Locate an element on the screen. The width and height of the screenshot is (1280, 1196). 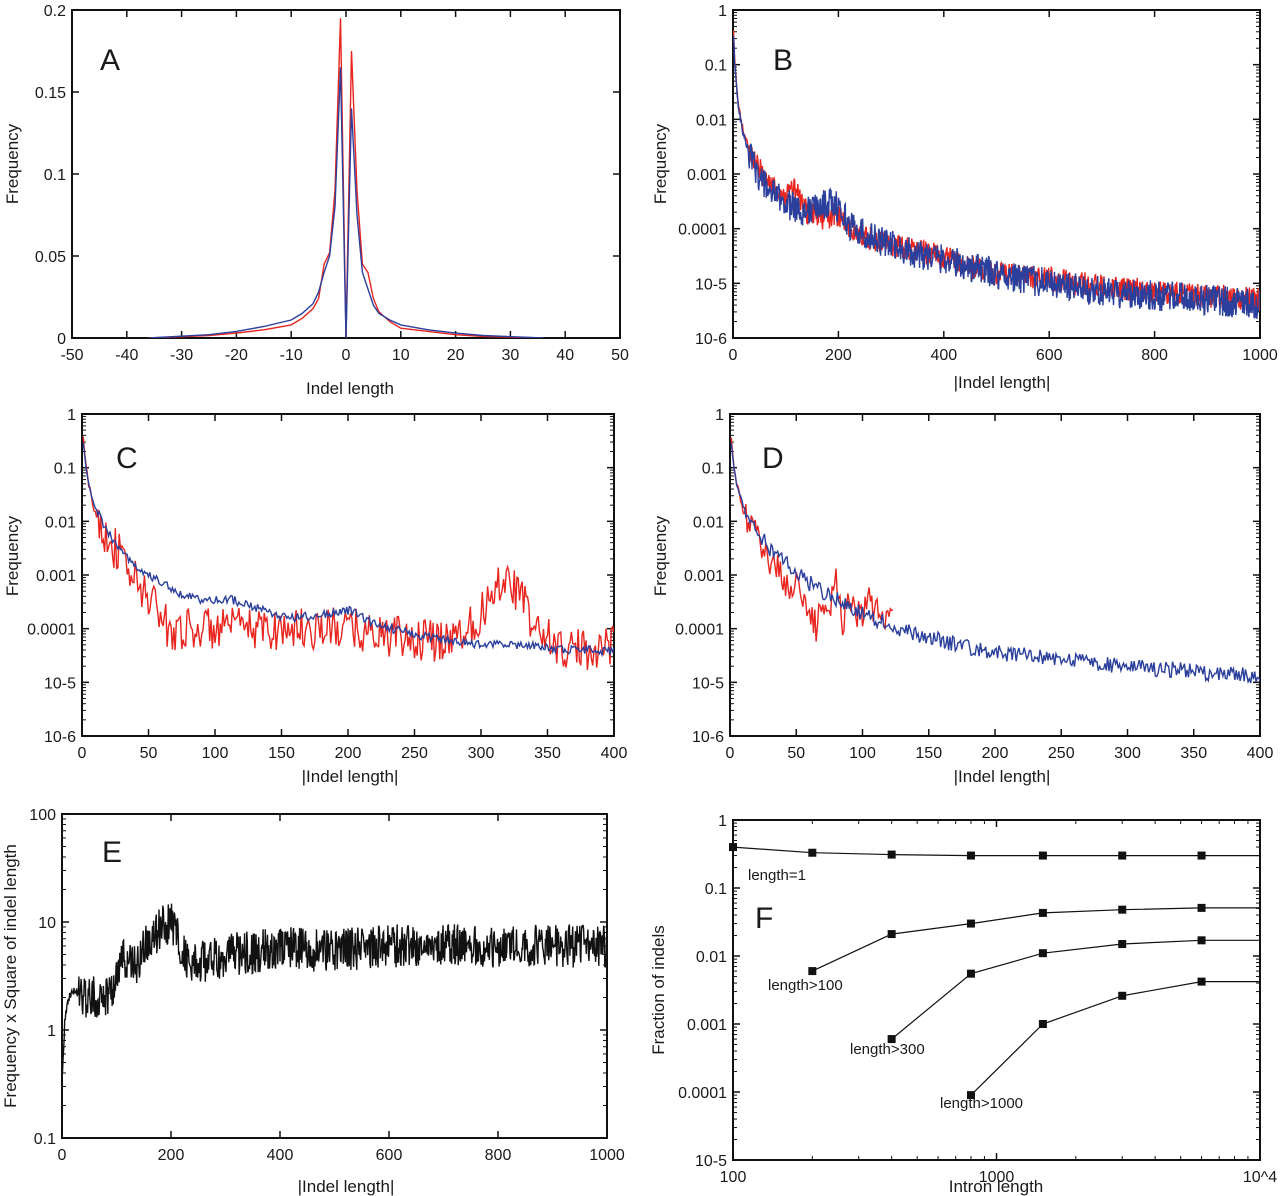
x-tick-label: 350 is located at coordinates (547, 753).